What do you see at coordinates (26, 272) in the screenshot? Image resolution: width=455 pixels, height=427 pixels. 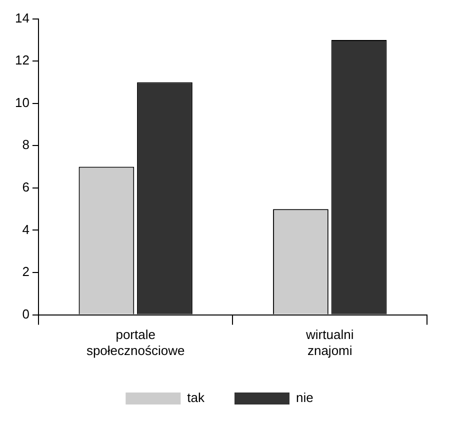 I see `y-tick-label: 2` at bounding box center [26, 272].